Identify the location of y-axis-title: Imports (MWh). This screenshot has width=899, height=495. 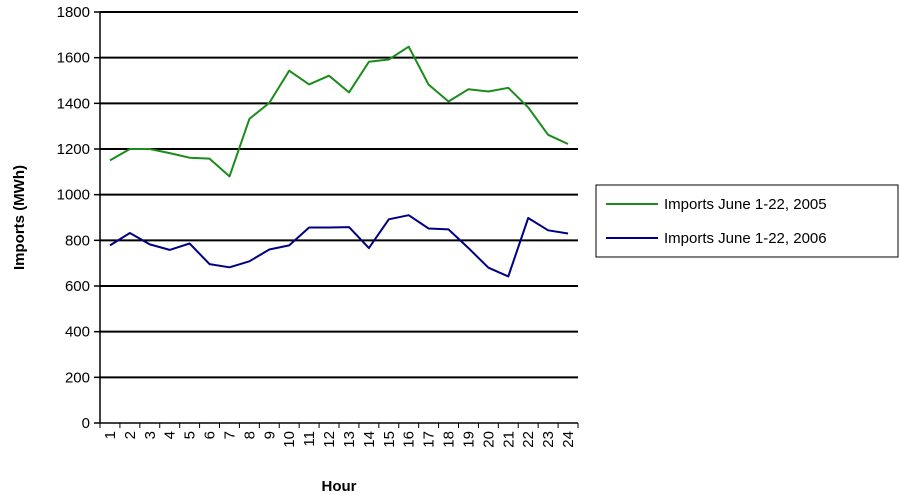
(19, 217).